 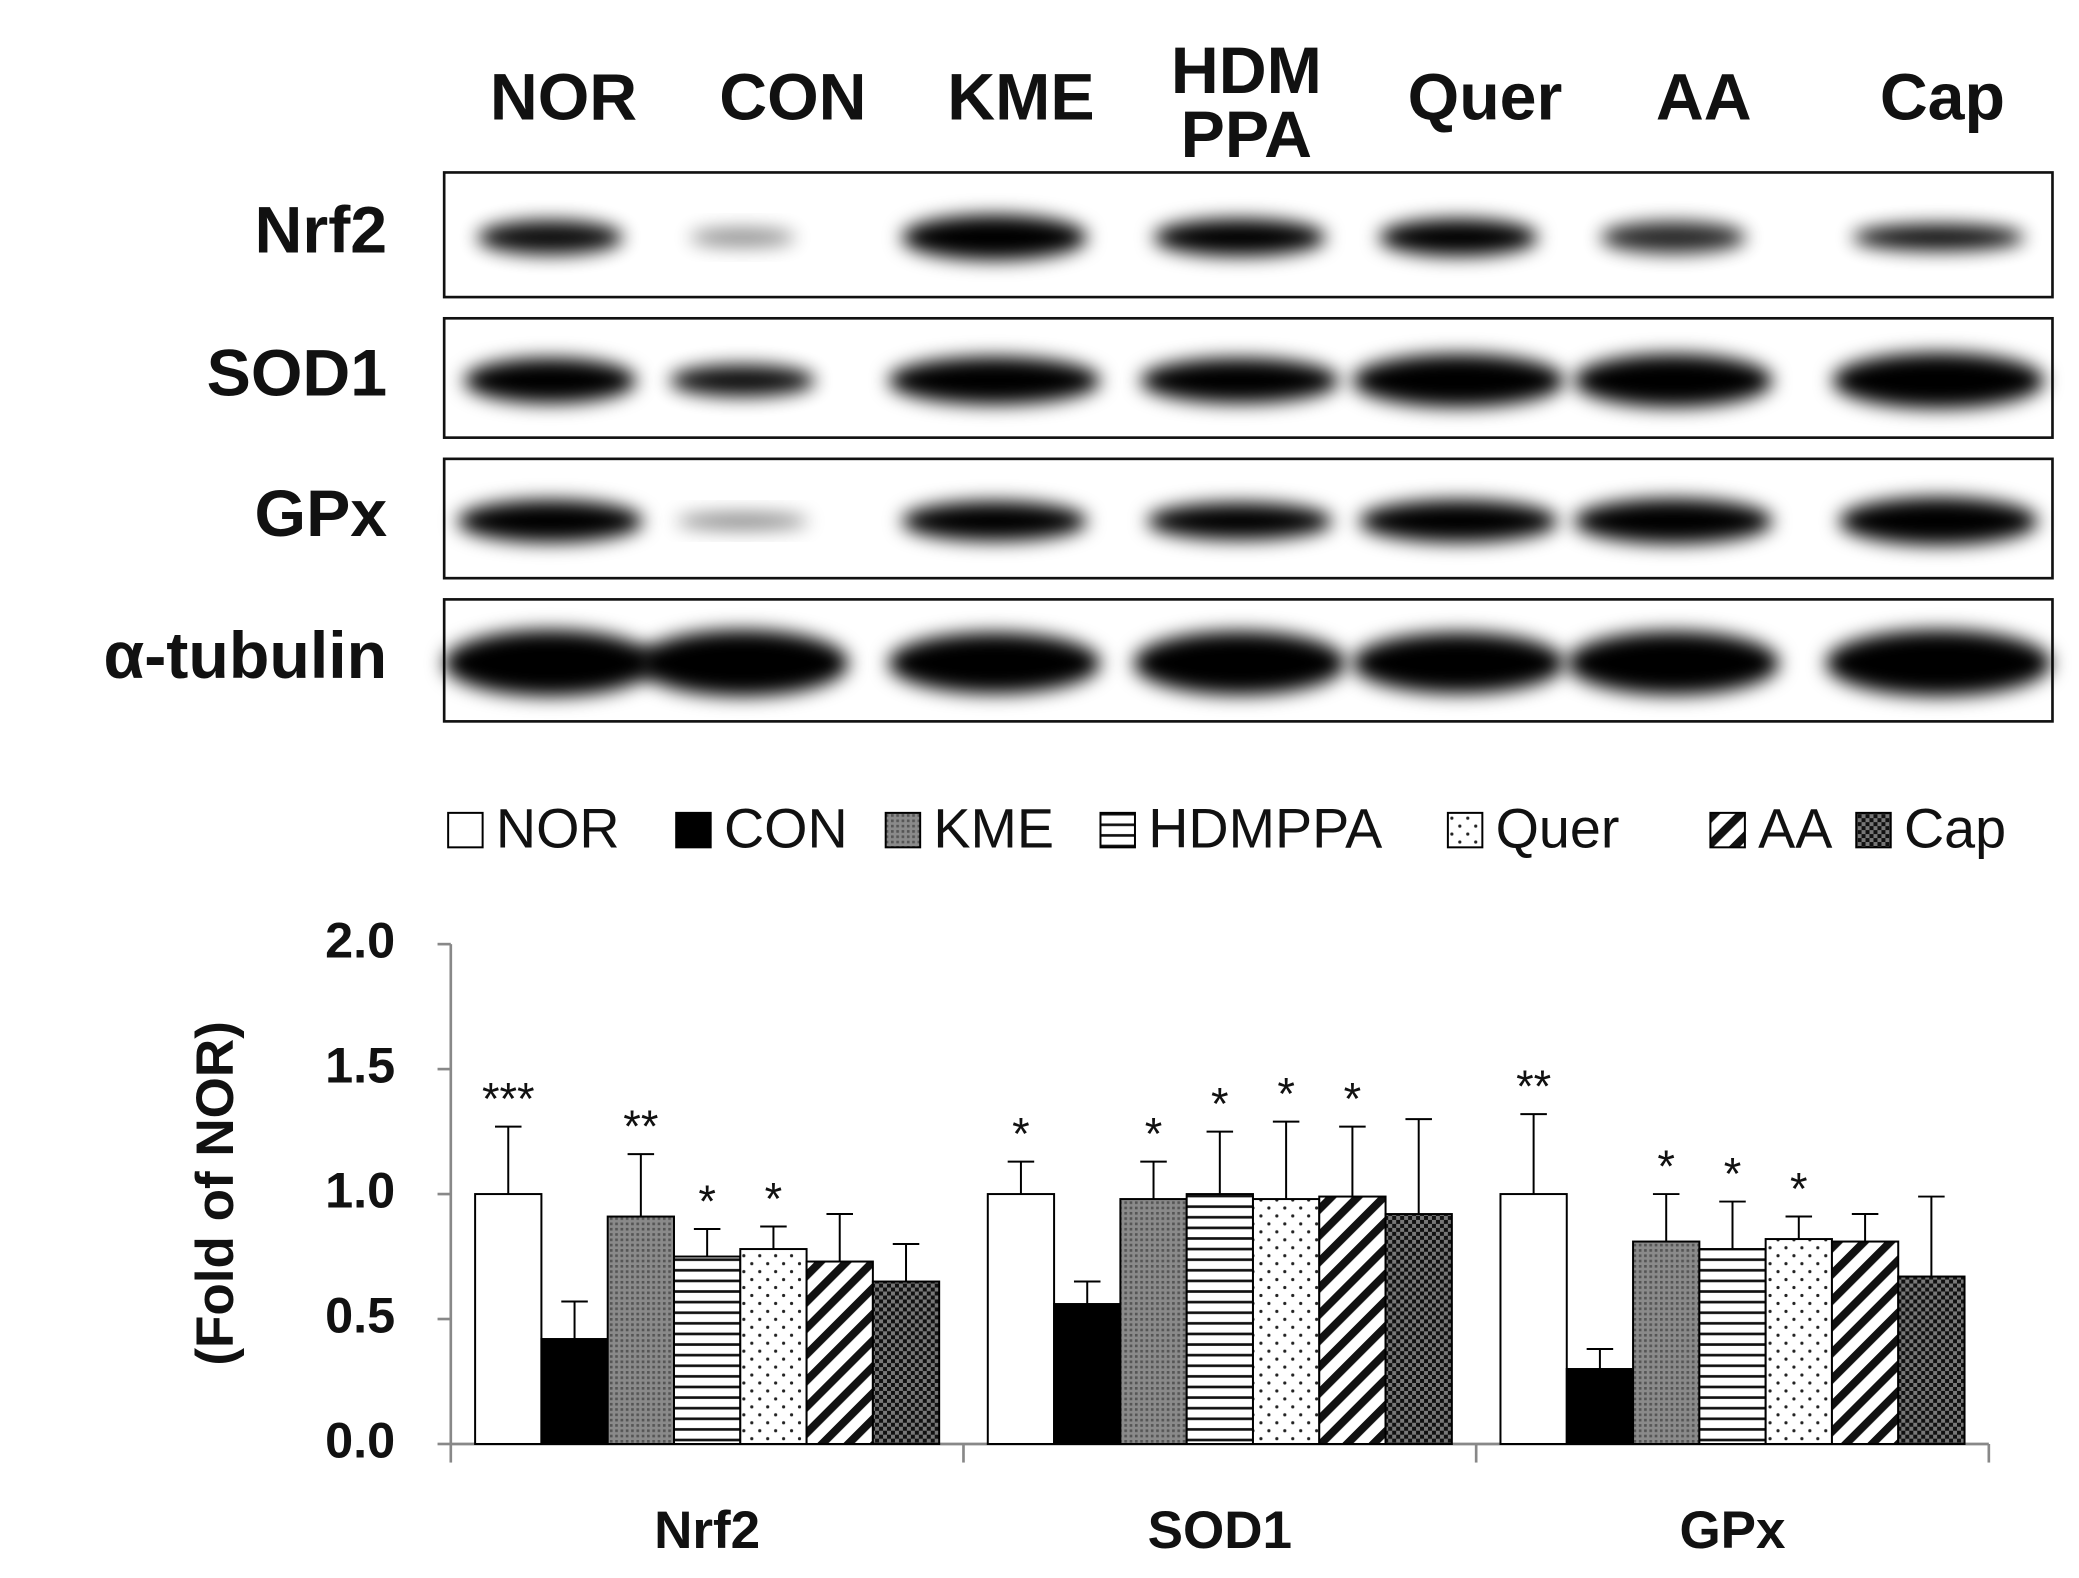 I want to click on legend-label: CON, so click(x=786, y=828).